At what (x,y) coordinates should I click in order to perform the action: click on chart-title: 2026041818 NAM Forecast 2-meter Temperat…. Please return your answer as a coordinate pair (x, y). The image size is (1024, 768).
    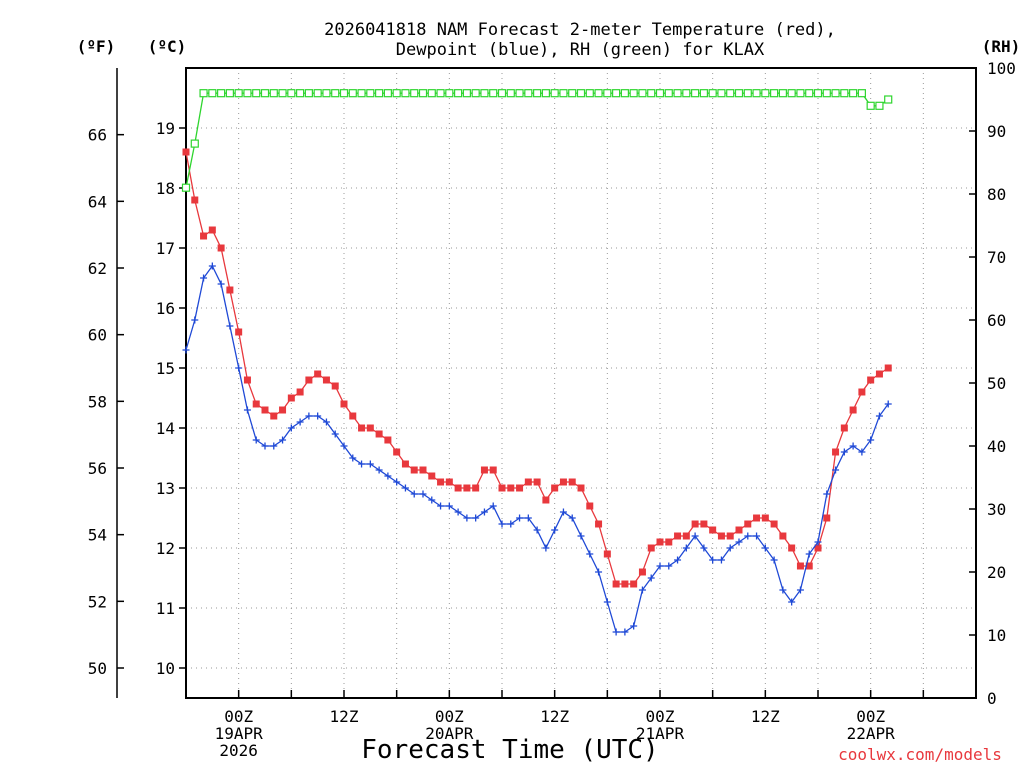
    Looking at the image, I should click on (580, 30).